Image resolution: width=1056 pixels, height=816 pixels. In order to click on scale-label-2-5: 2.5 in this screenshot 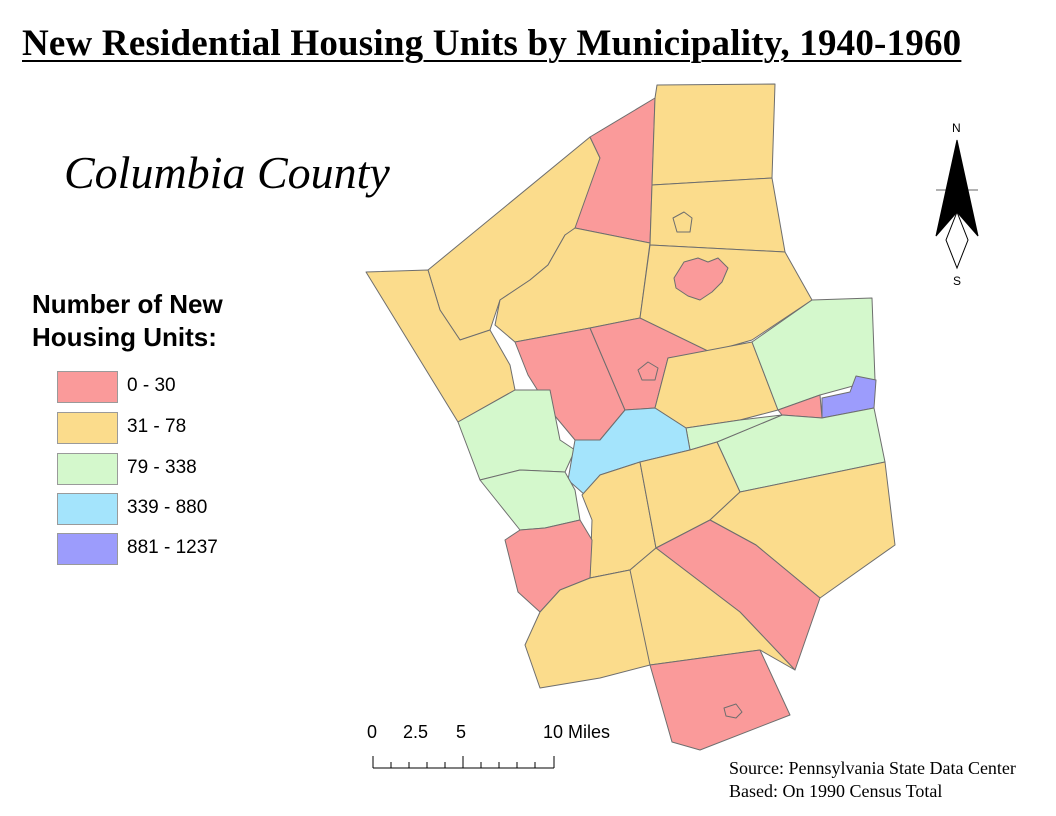, I will do `click(416, 732)`.